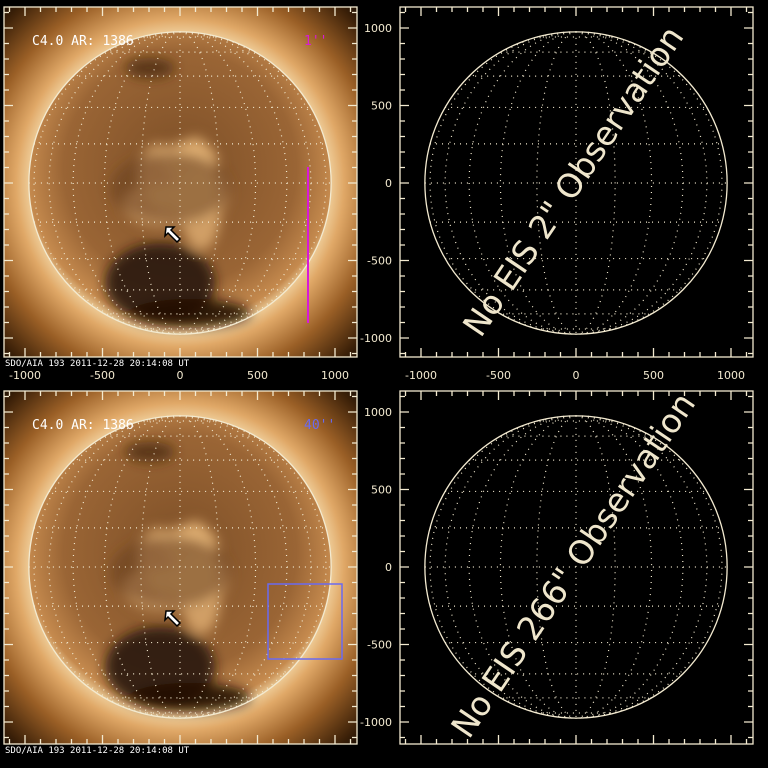 The height and width of the screenshot is (768, 768). Describe the element at coordinates (305, 621) in the screenshot. I see `eis-raster-box` at that location.